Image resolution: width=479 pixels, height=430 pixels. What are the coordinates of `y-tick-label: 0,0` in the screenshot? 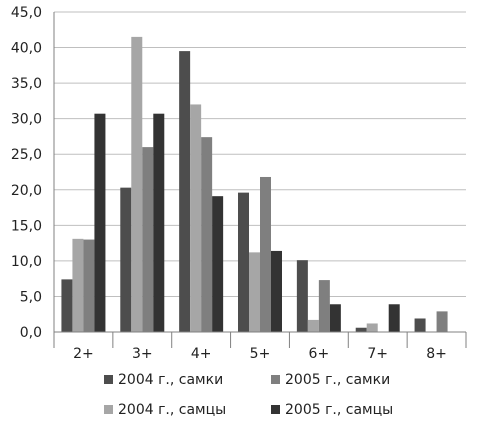 It's located at (31, 333).